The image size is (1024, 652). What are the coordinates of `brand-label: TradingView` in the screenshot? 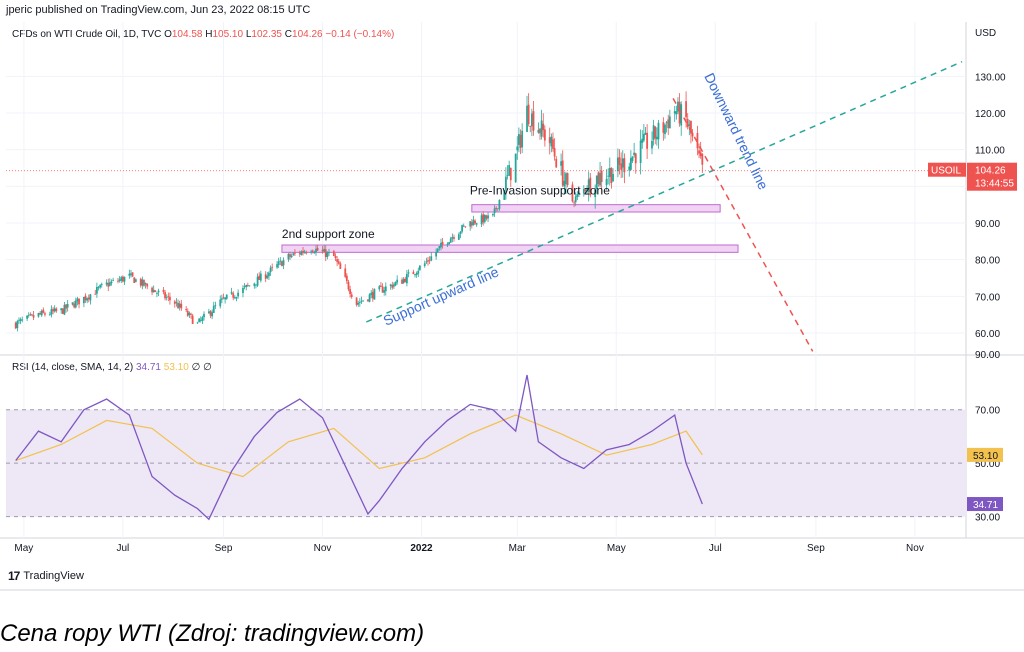 It's located at (53, 576).